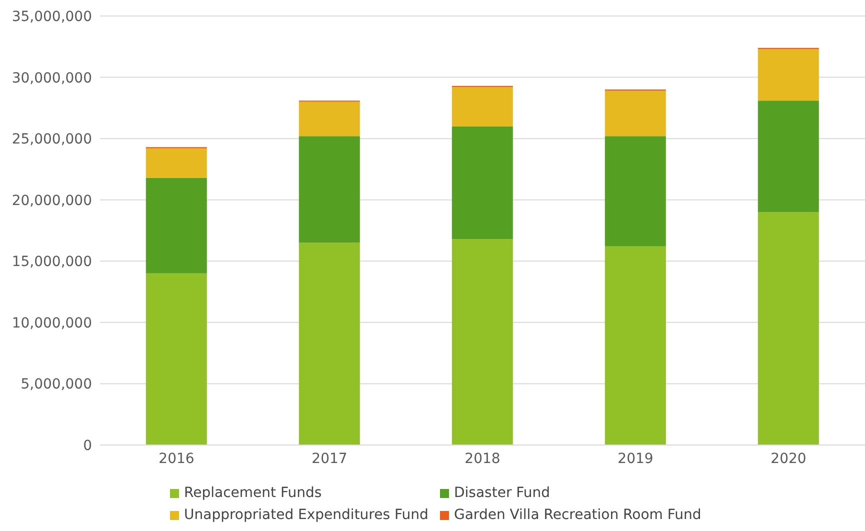 The height and width of the screenshot is (531, 865). What do you see at coordinates (56, 384) in the screenshot?
I see `y-tick-label: 5,000,000` at bounding box center [56, 384].